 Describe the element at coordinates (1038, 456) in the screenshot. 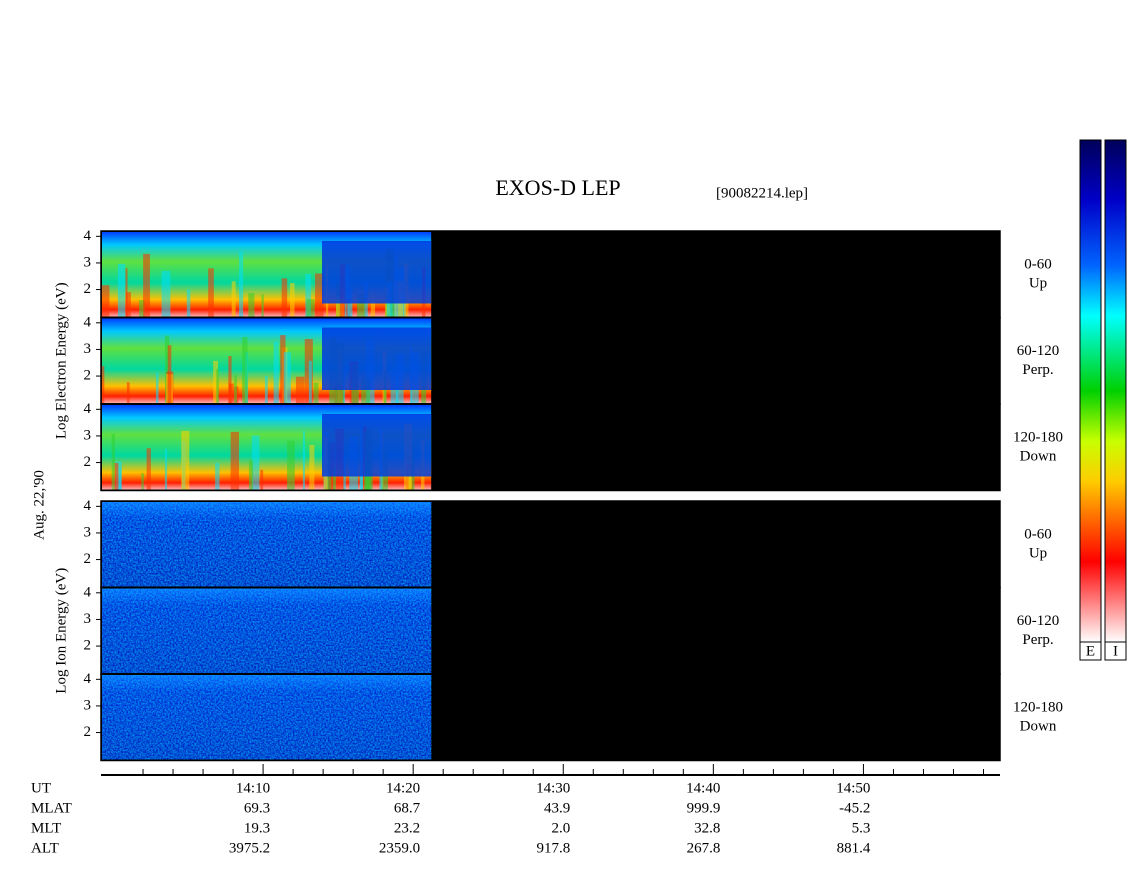

I see `panel-label: Down` at that location.